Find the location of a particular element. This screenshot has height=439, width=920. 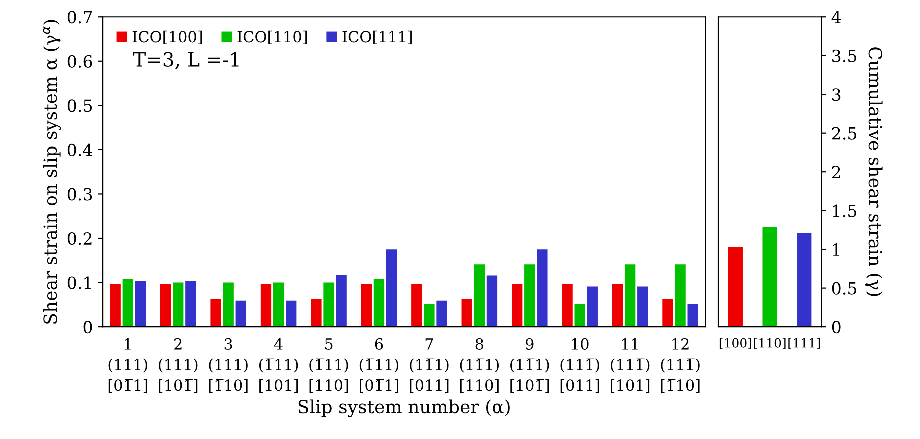

x-tick-label: 10 (111̅) [011] is located at coordinates (580, 365).